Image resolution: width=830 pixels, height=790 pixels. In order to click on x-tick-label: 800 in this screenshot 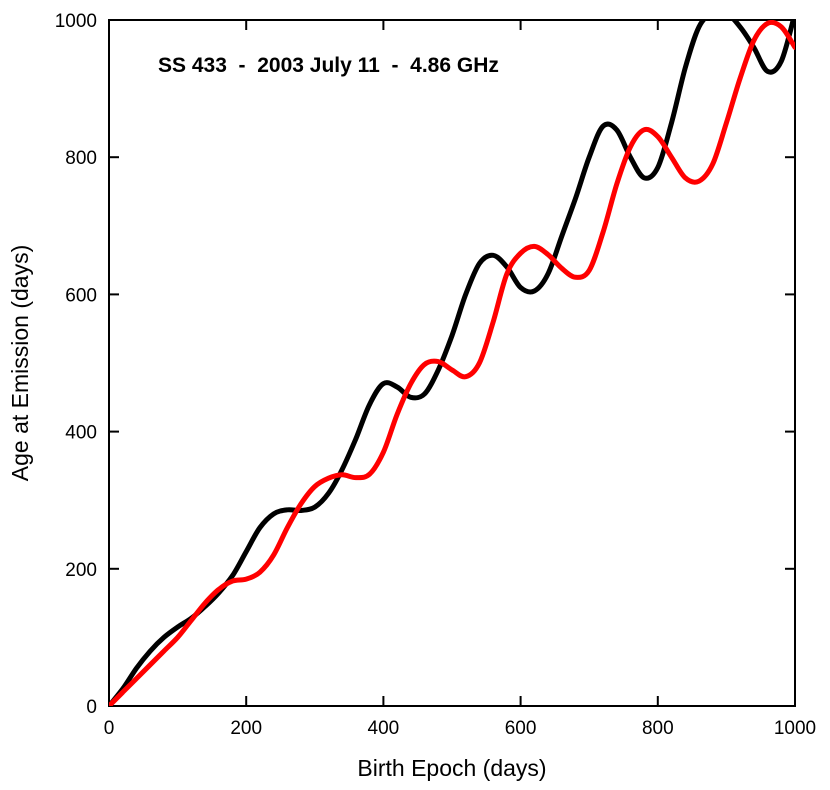, I will do `click(658, 728)`.